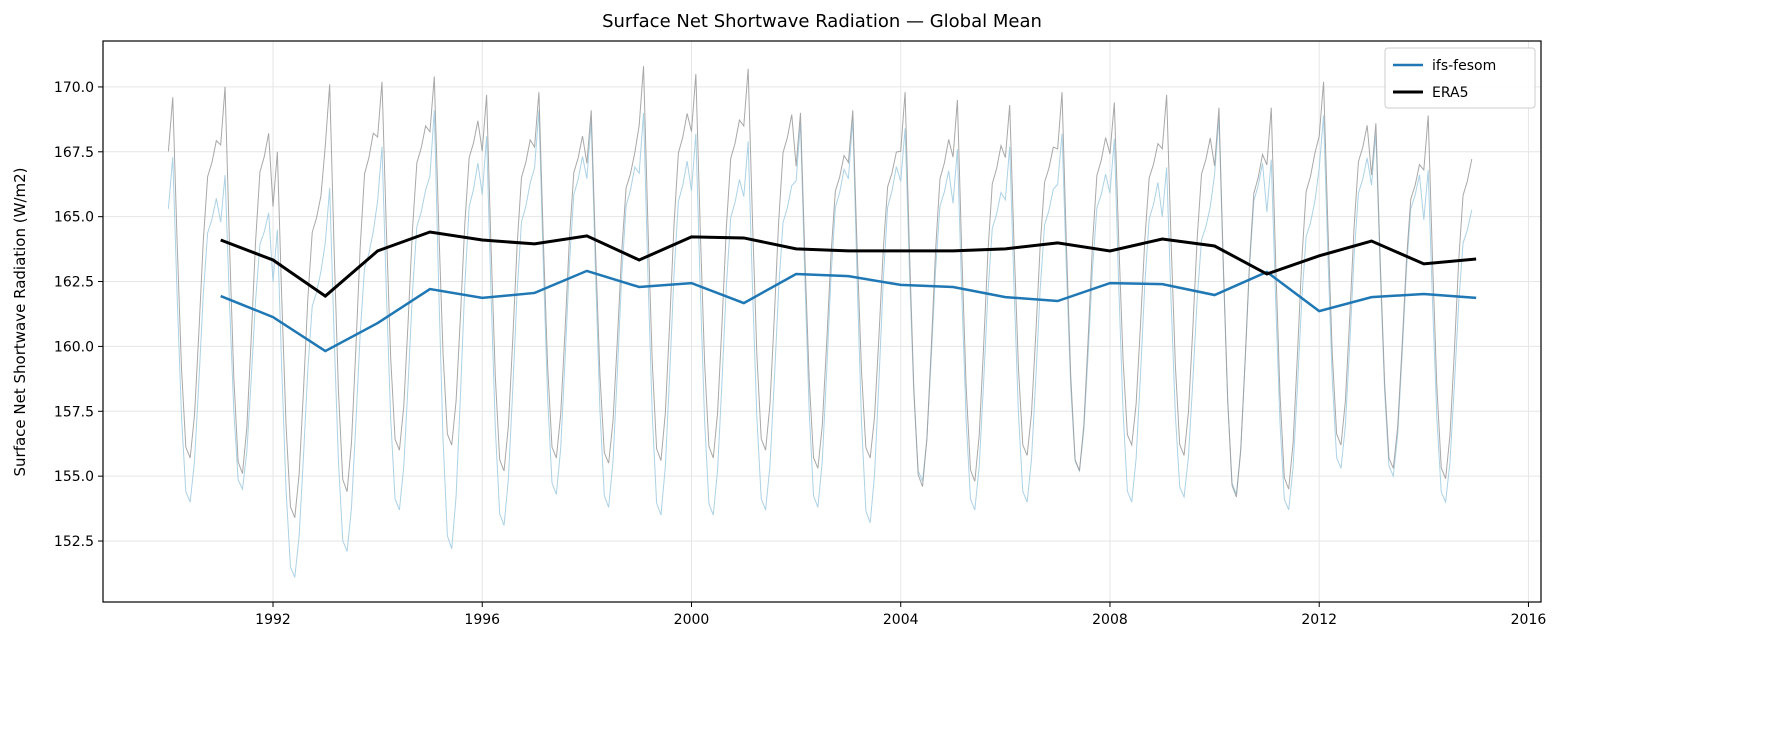 The width and height of the screenshot is (1781, 735). What do you see at coordinates (482, 620) in the screenshot?
I see `x-tick-label: 1996` at bounding box center [482, 620].